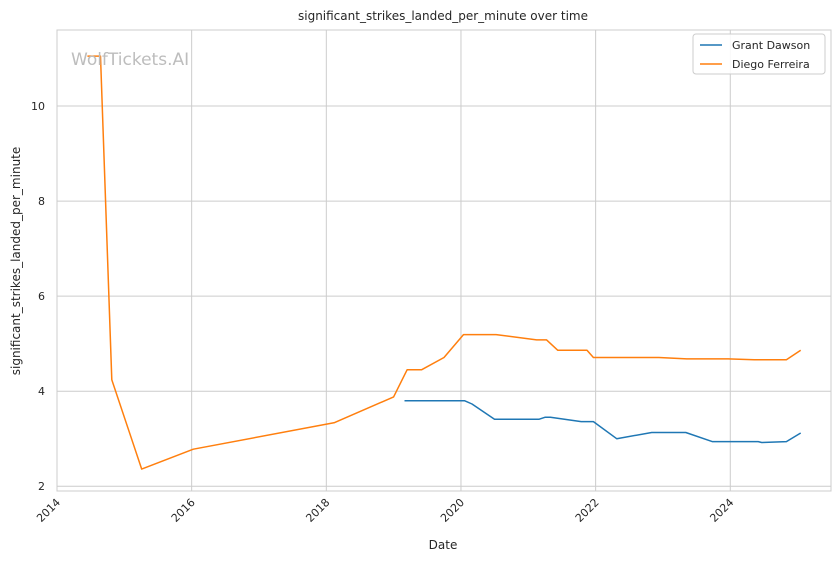 The width and height of the screenshot is (840, 561). Describe the element at coordinates (38, 106) in the screenshot. I see `y-tick-label: 10` at that location.